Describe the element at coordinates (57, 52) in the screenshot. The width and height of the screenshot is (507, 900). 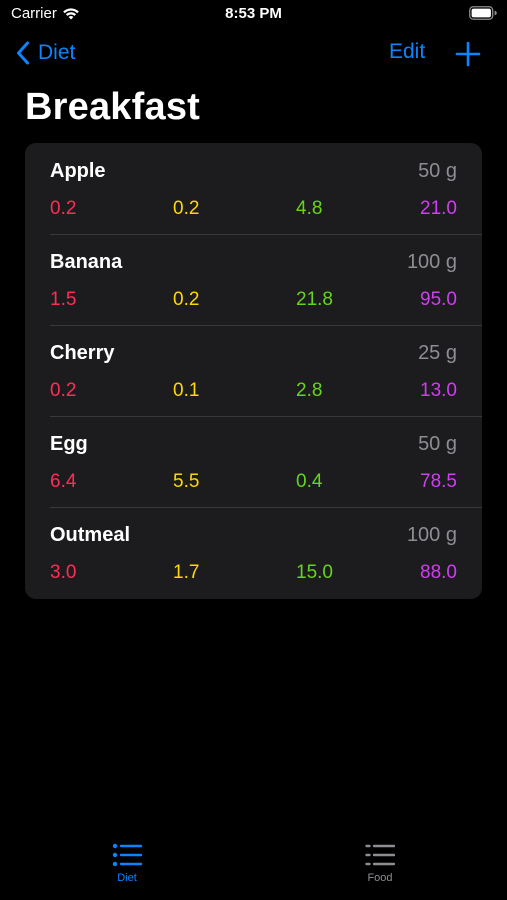
I see `back-button-label: Diet` at that location.